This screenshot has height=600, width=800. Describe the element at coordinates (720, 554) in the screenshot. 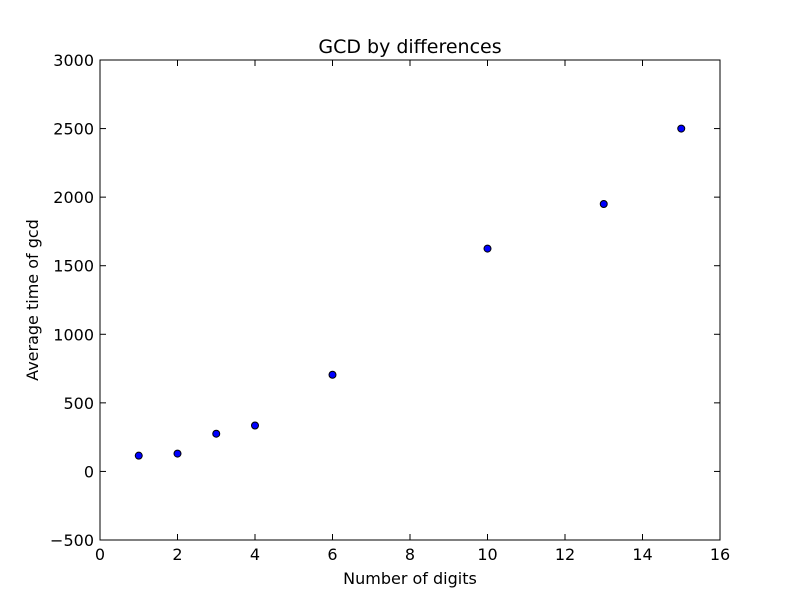

I see `x-tick-label: 16` at that location.